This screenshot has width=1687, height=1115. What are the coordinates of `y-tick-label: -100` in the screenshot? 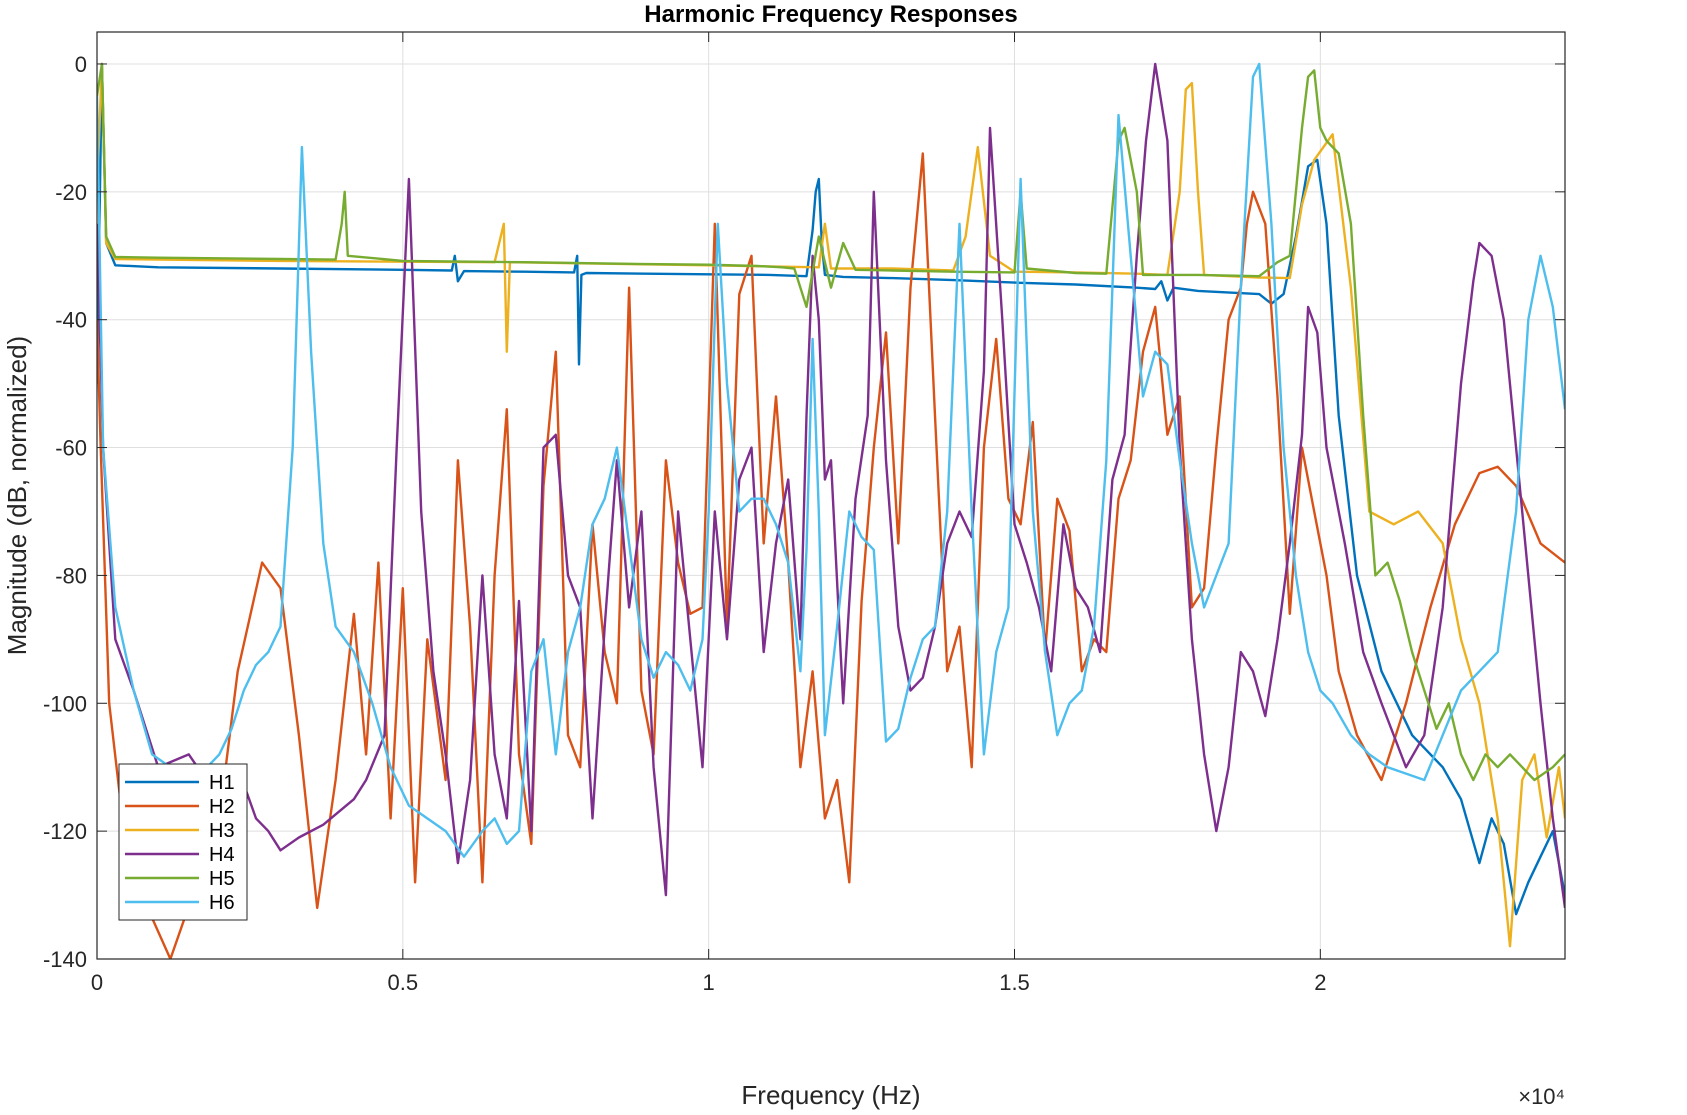 It's located at (65, 703).